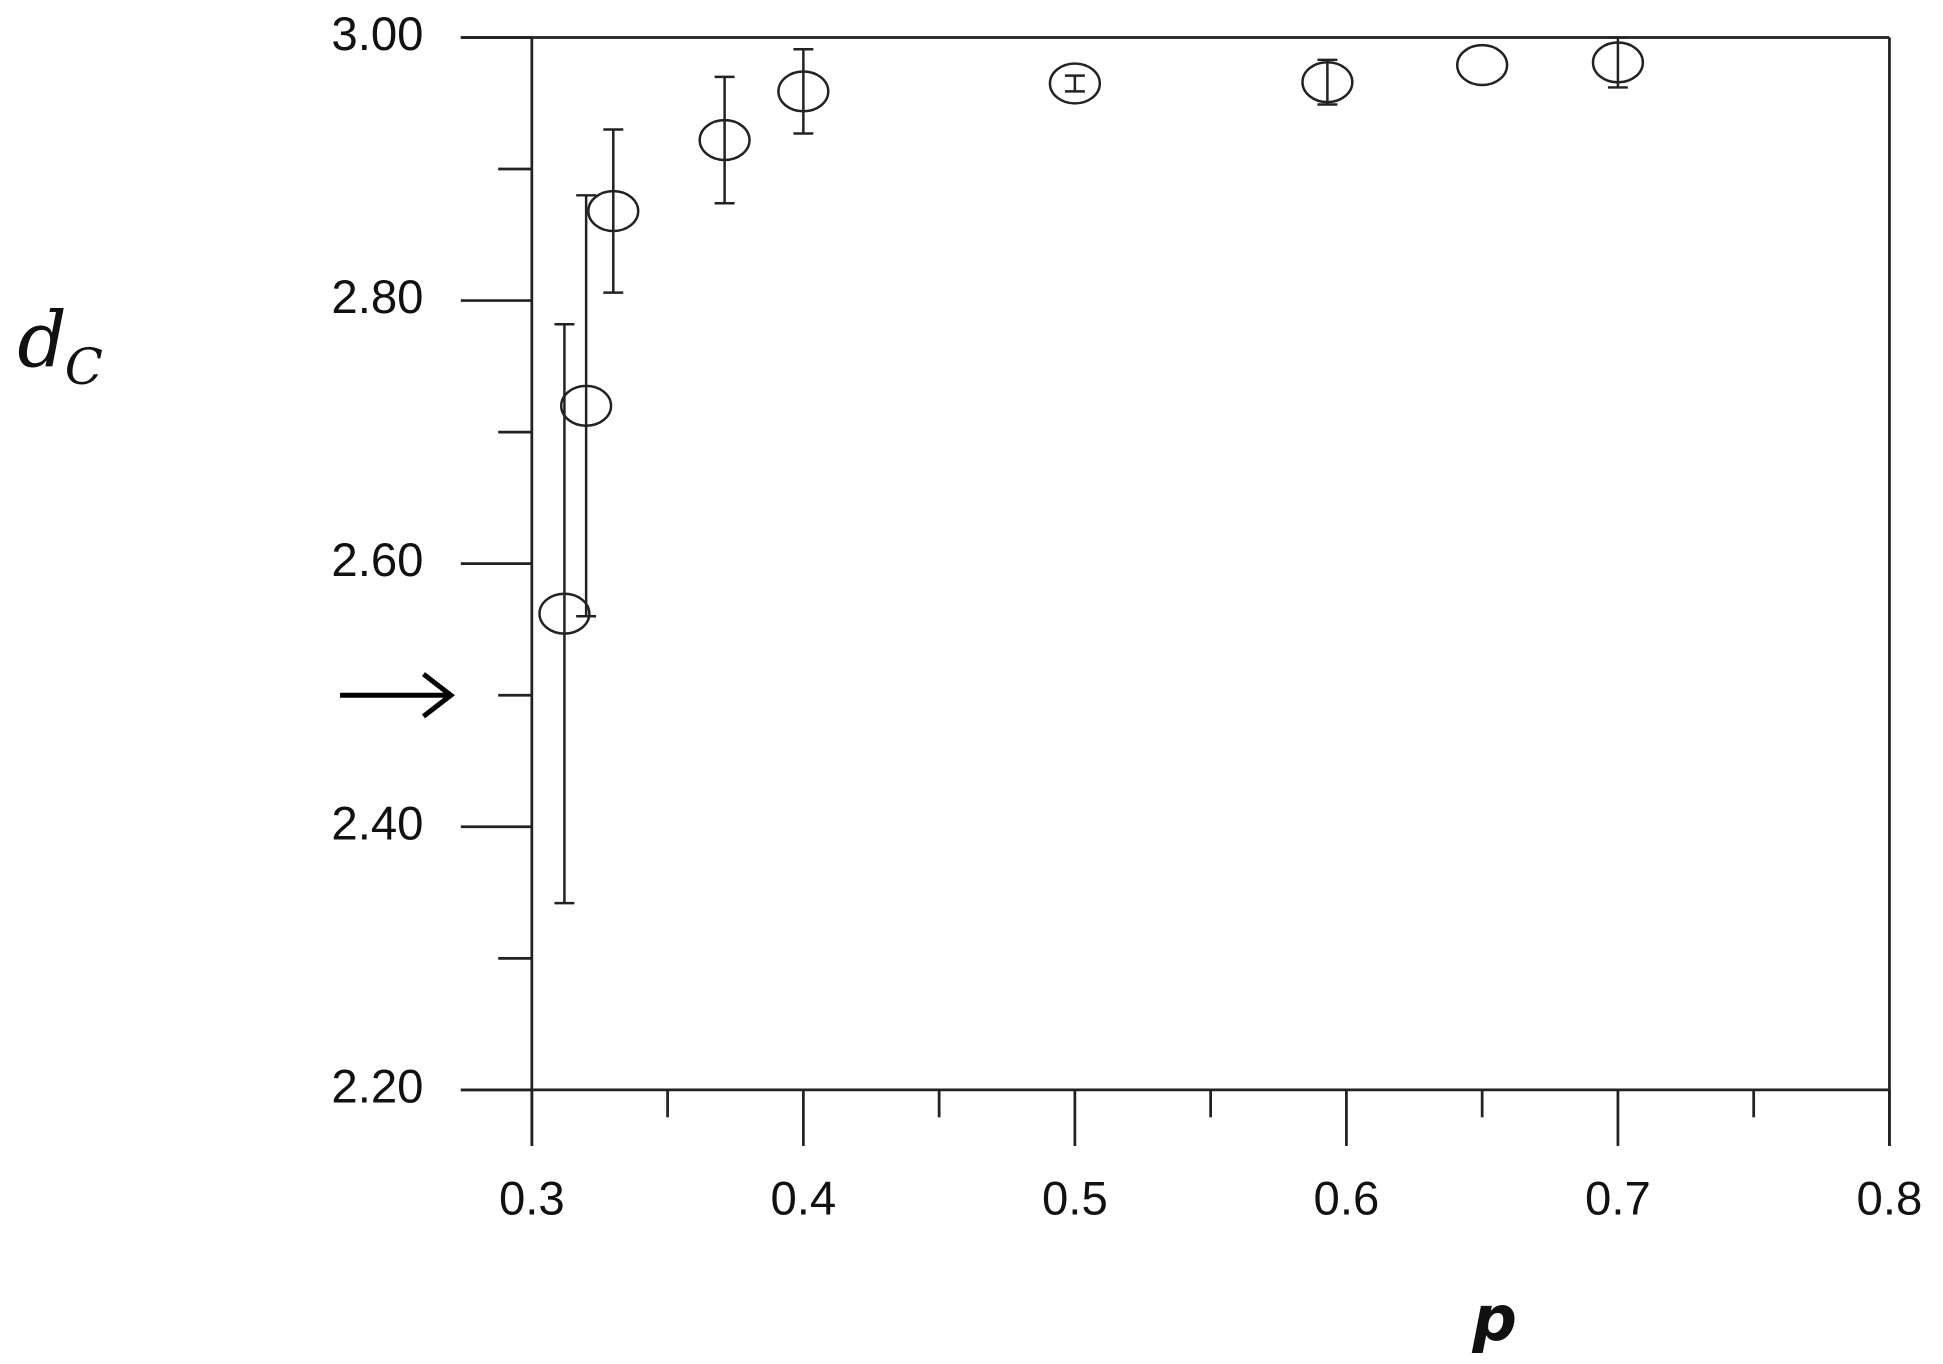 This screenshot has width=1943, height=1364. What do you see at coordinates (803, 1199) in the screenshot?
I see `x-tick-label: 0.4` at bounding box center [803, 1199].